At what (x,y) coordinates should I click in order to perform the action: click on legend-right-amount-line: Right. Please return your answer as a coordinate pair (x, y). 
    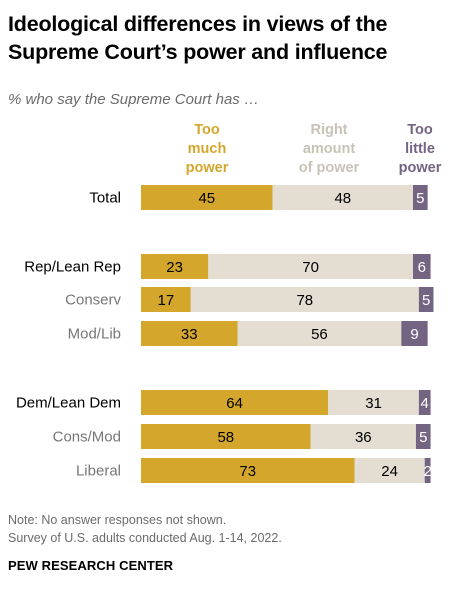
    Looking at the image, I should click on (329, 130).